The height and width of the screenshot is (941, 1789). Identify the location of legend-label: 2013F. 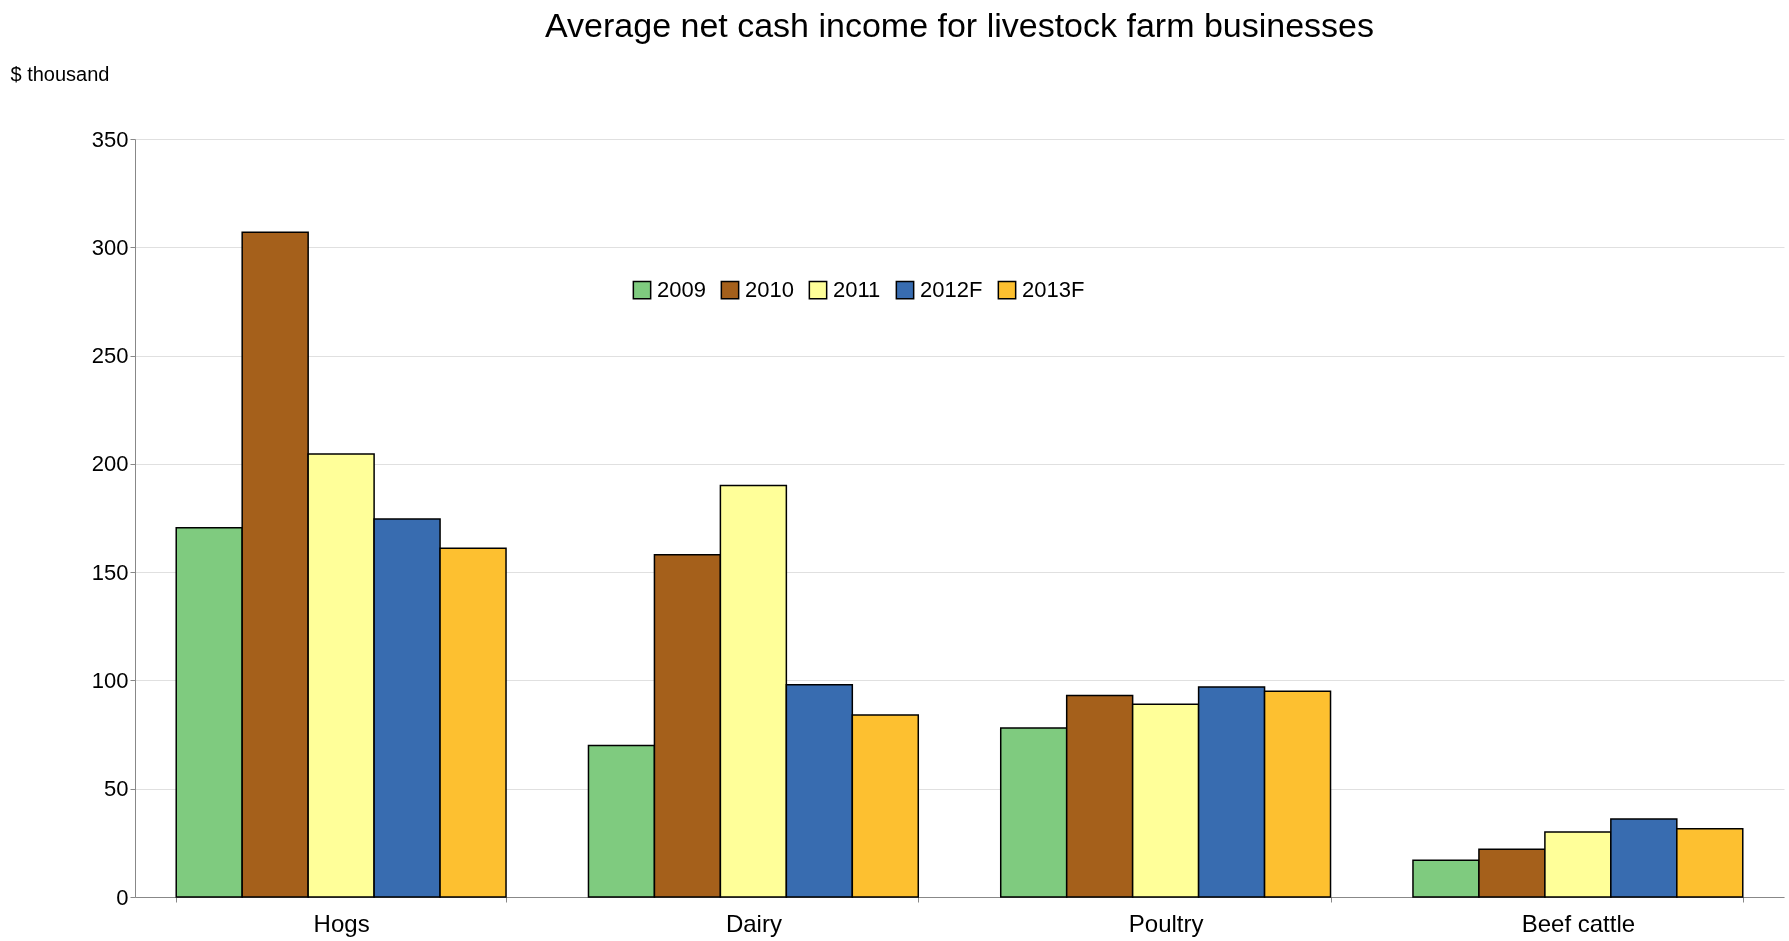
(1053, 290).